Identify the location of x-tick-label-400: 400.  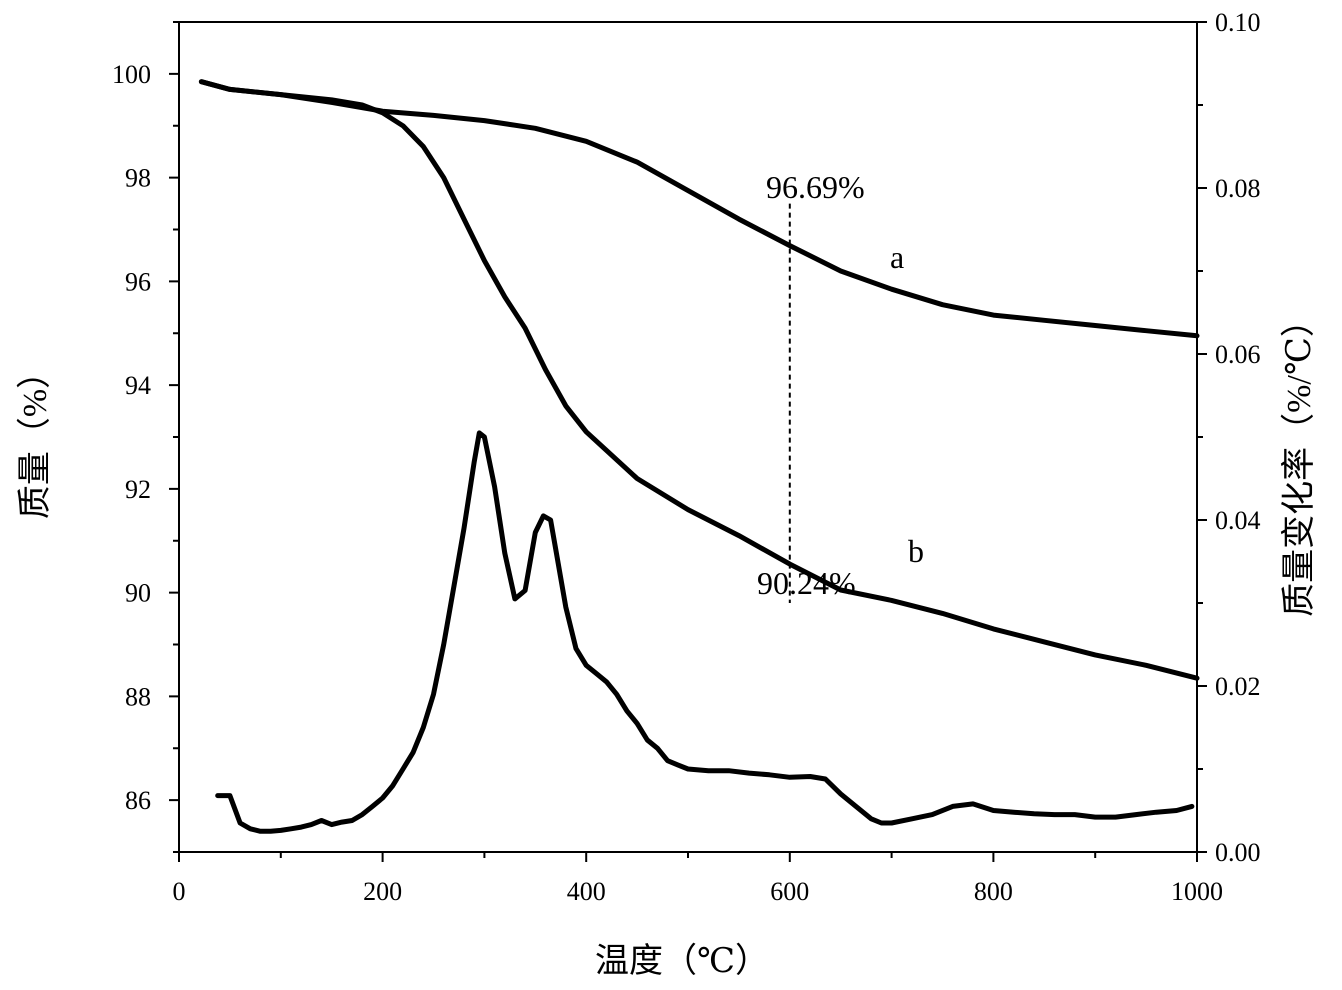
(586, 891).